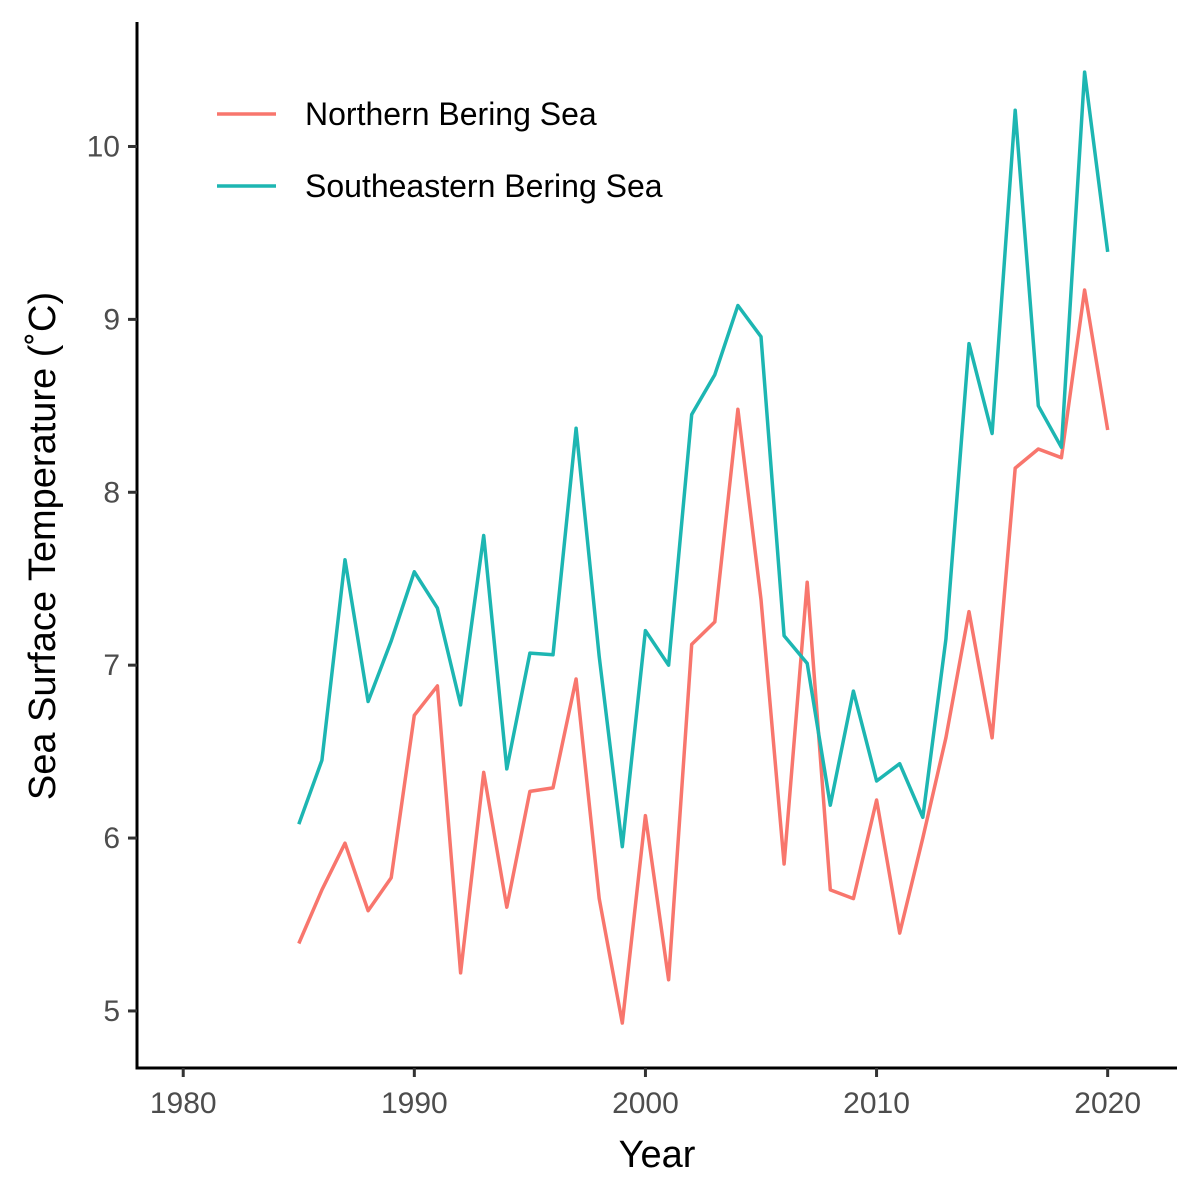  What do you see at coordinates (112, 579) in the screenshot?
I see `y-ticks: 5 6 7 8 9 10` at bounding box center [112, 579].